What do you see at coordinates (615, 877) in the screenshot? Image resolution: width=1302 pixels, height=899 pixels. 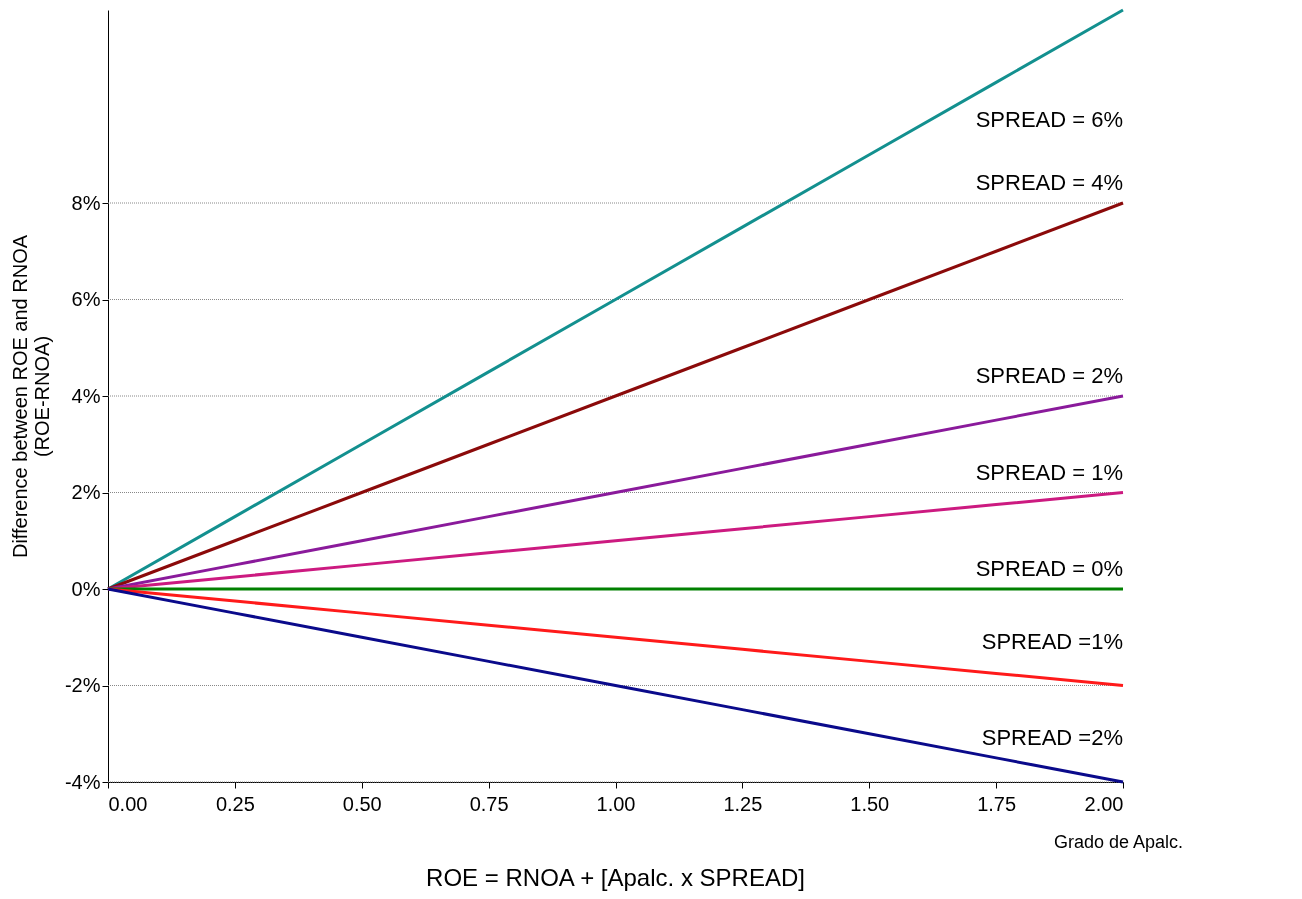 I see `text: ROE = RNOA + [Apalc. x SPREAD]` at bounding box center [615, 877].